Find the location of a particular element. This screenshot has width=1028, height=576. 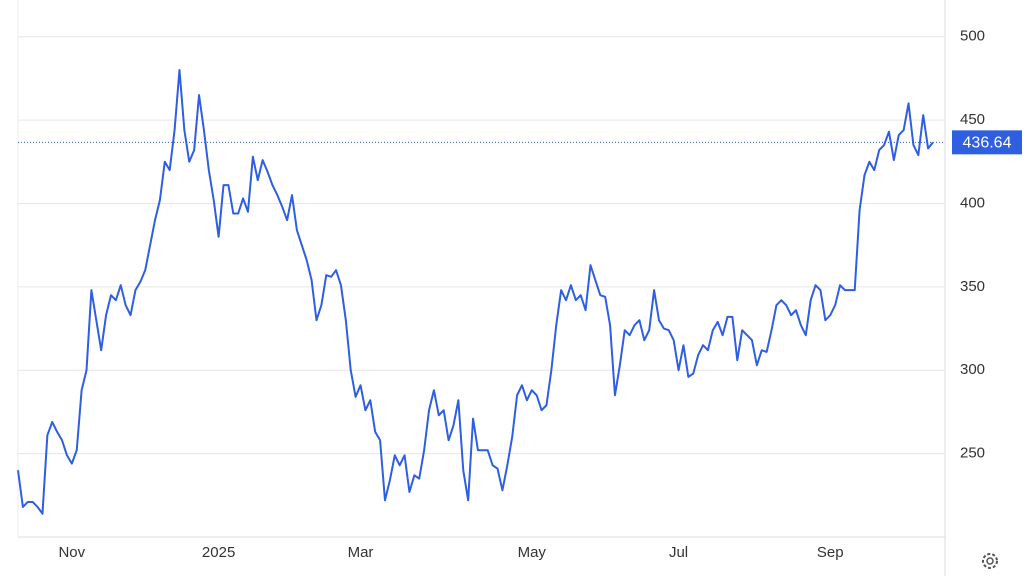

y-tick-label: 450 is located at coordinates (972, 119).